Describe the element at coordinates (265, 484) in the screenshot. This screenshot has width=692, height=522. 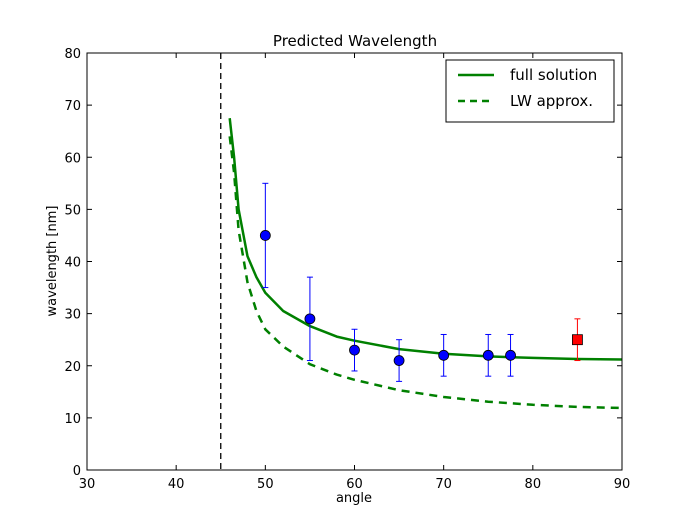
I see `x-tick-label: 50` at that location.